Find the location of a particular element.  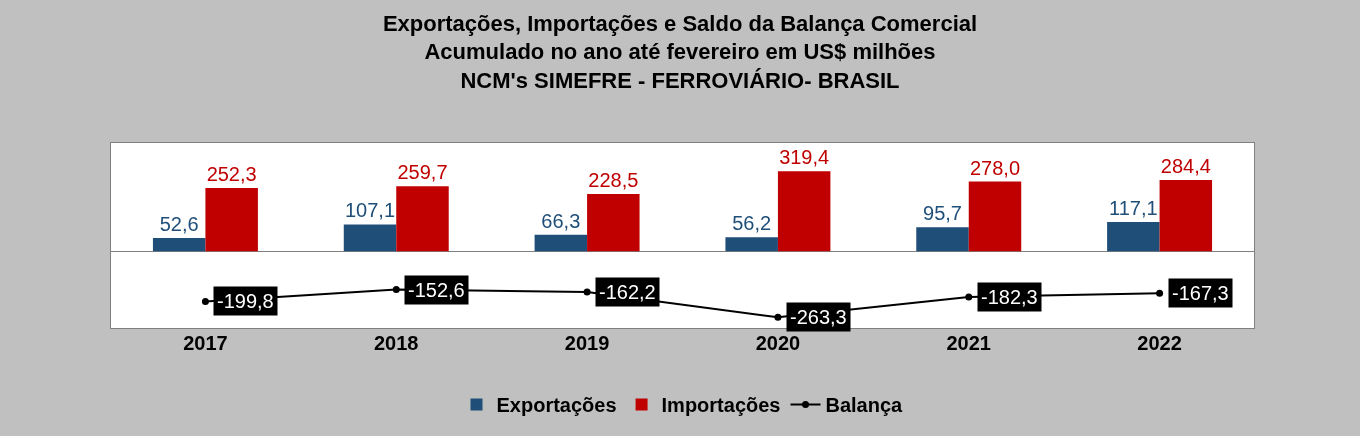

x-tick-label: 2019 is located at coordinates (587, 343).